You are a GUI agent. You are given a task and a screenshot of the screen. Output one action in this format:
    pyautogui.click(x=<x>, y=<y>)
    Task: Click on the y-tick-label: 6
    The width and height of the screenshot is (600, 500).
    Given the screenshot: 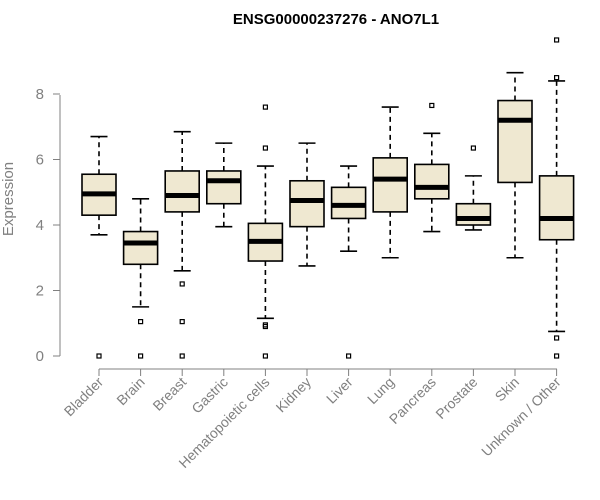 What is the action you would take?
    pyautogui.click(x=40, y=160)
    